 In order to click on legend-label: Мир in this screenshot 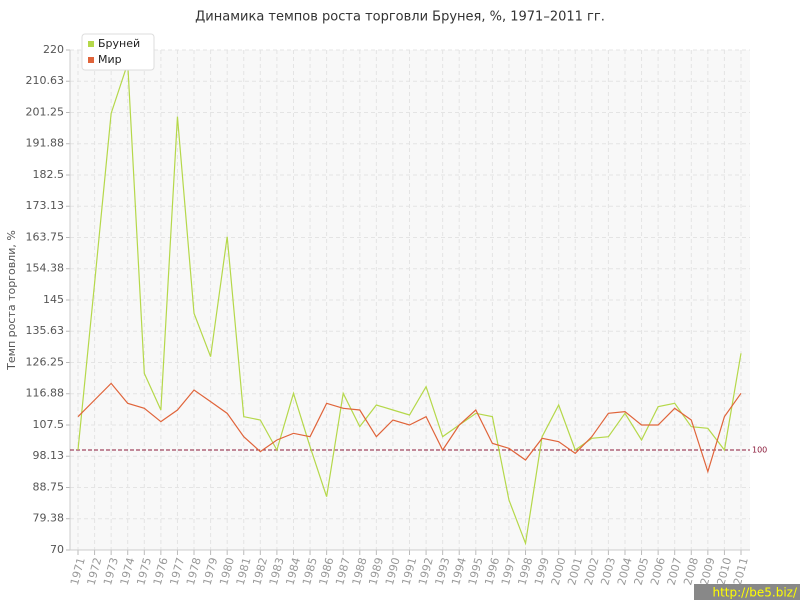, I will do `click(110, 59)`.